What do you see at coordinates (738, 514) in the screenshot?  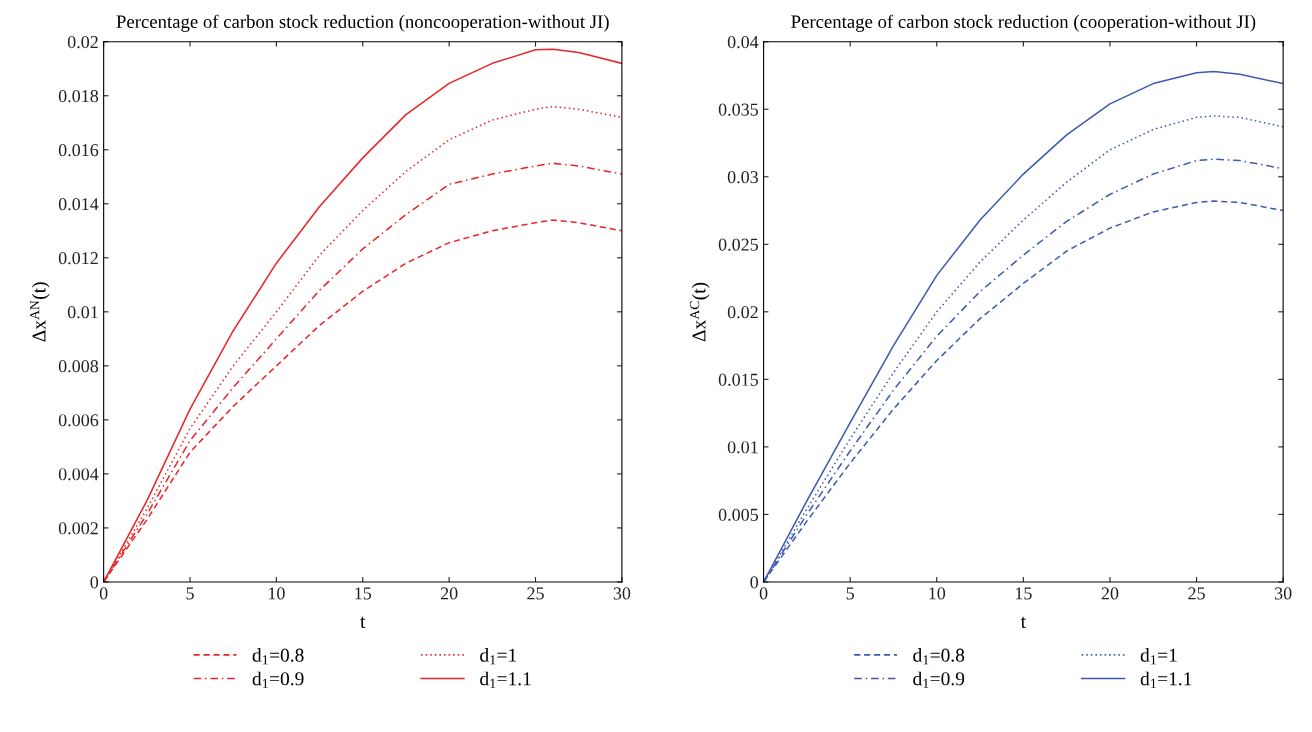 I see `y-tick-label: 0.005` at bounding box center [738, 514].